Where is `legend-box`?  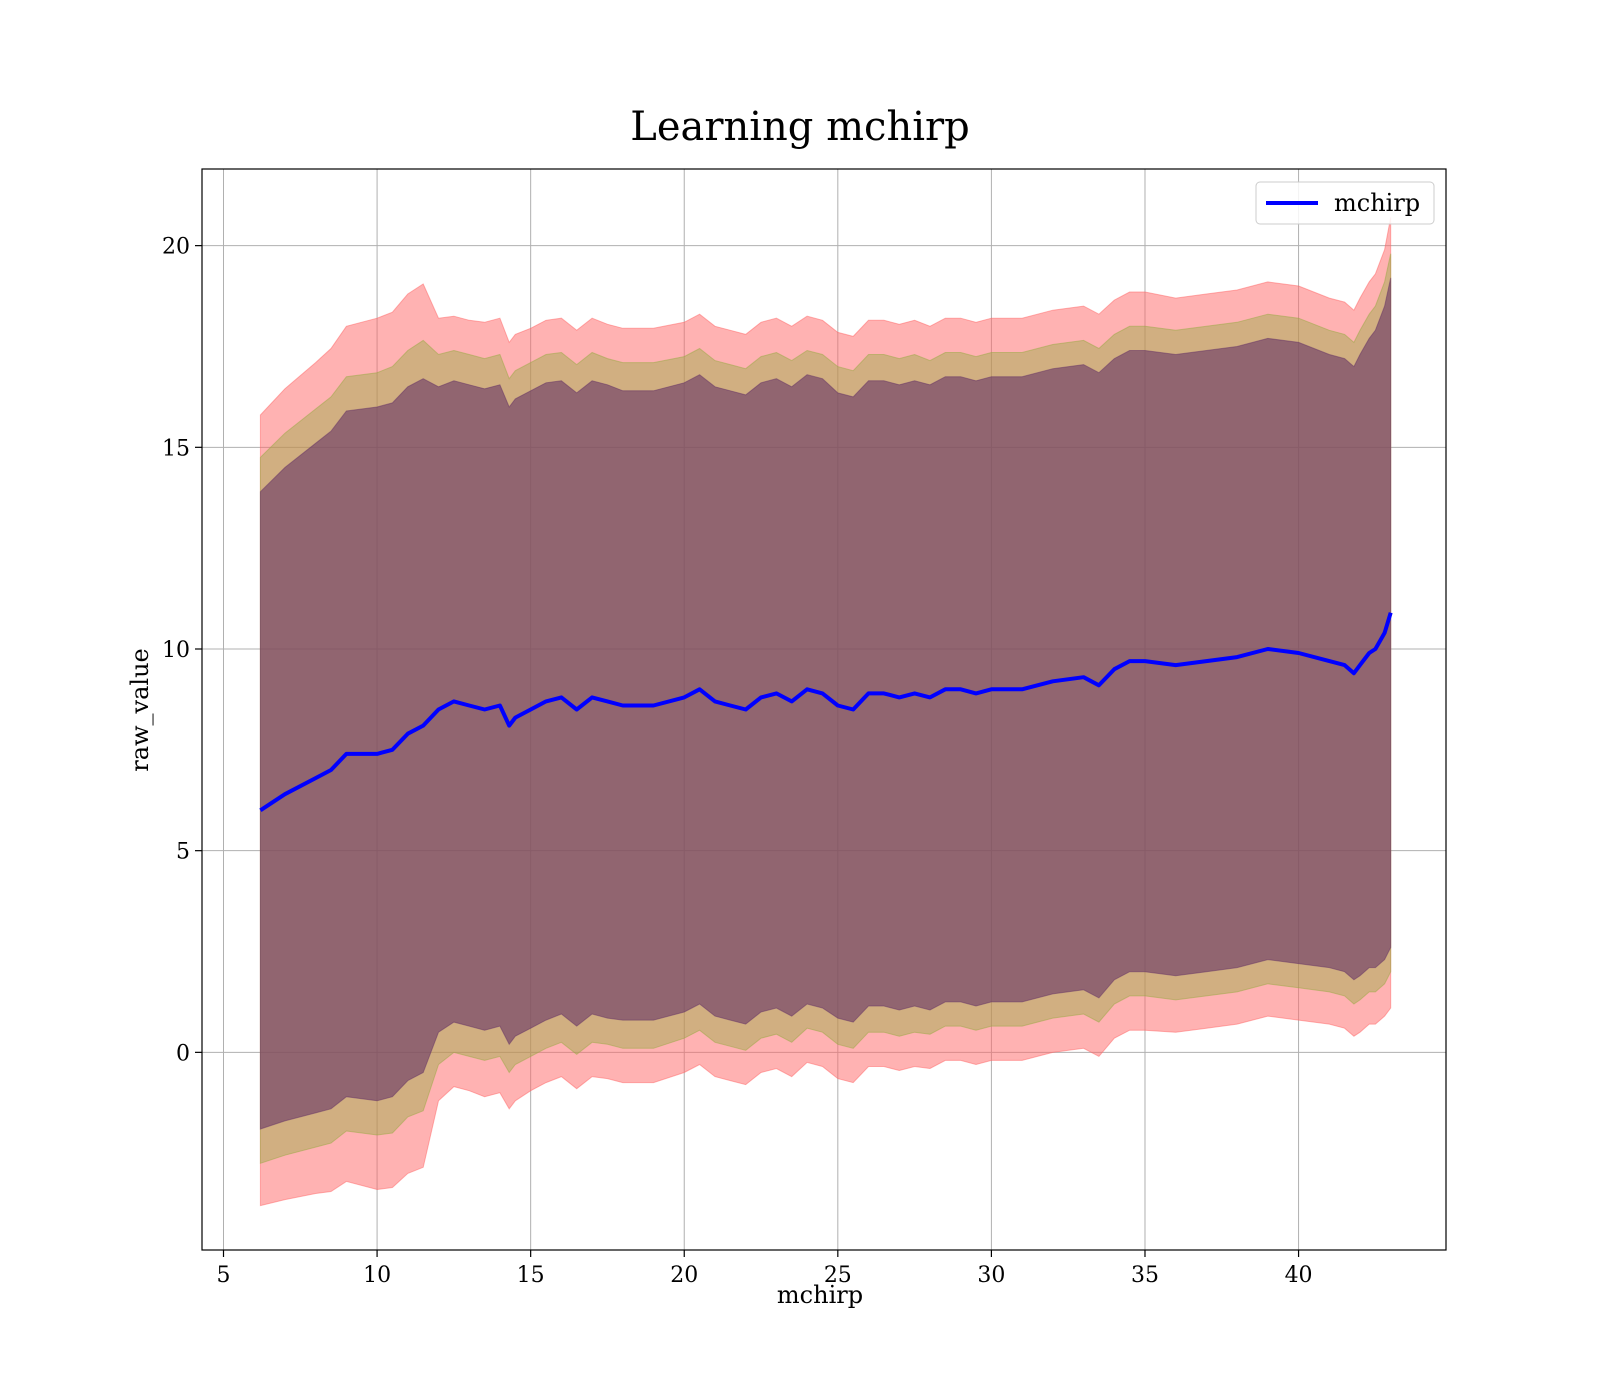
legend-box is located at coordinates (1345, 203).